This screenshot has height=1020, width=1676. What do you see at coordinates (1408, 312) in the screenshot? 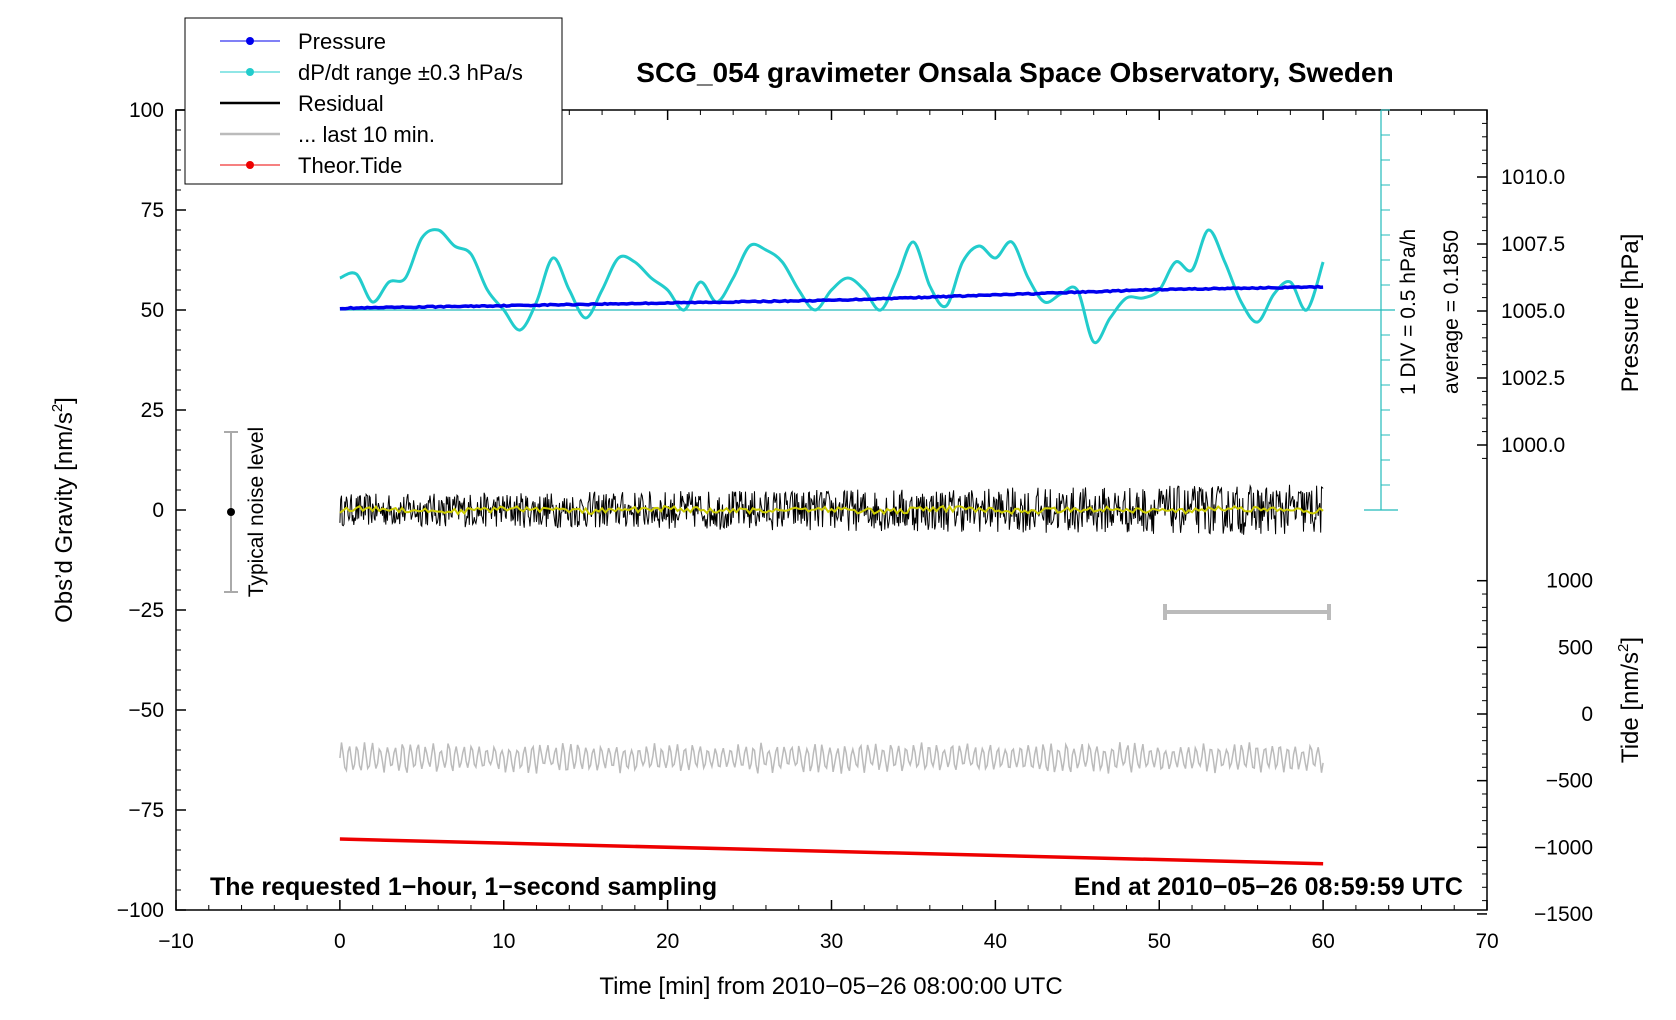
I see `div-label: 1 DIV = 0.5 hPa/h` at bounding box center [1408, 312].